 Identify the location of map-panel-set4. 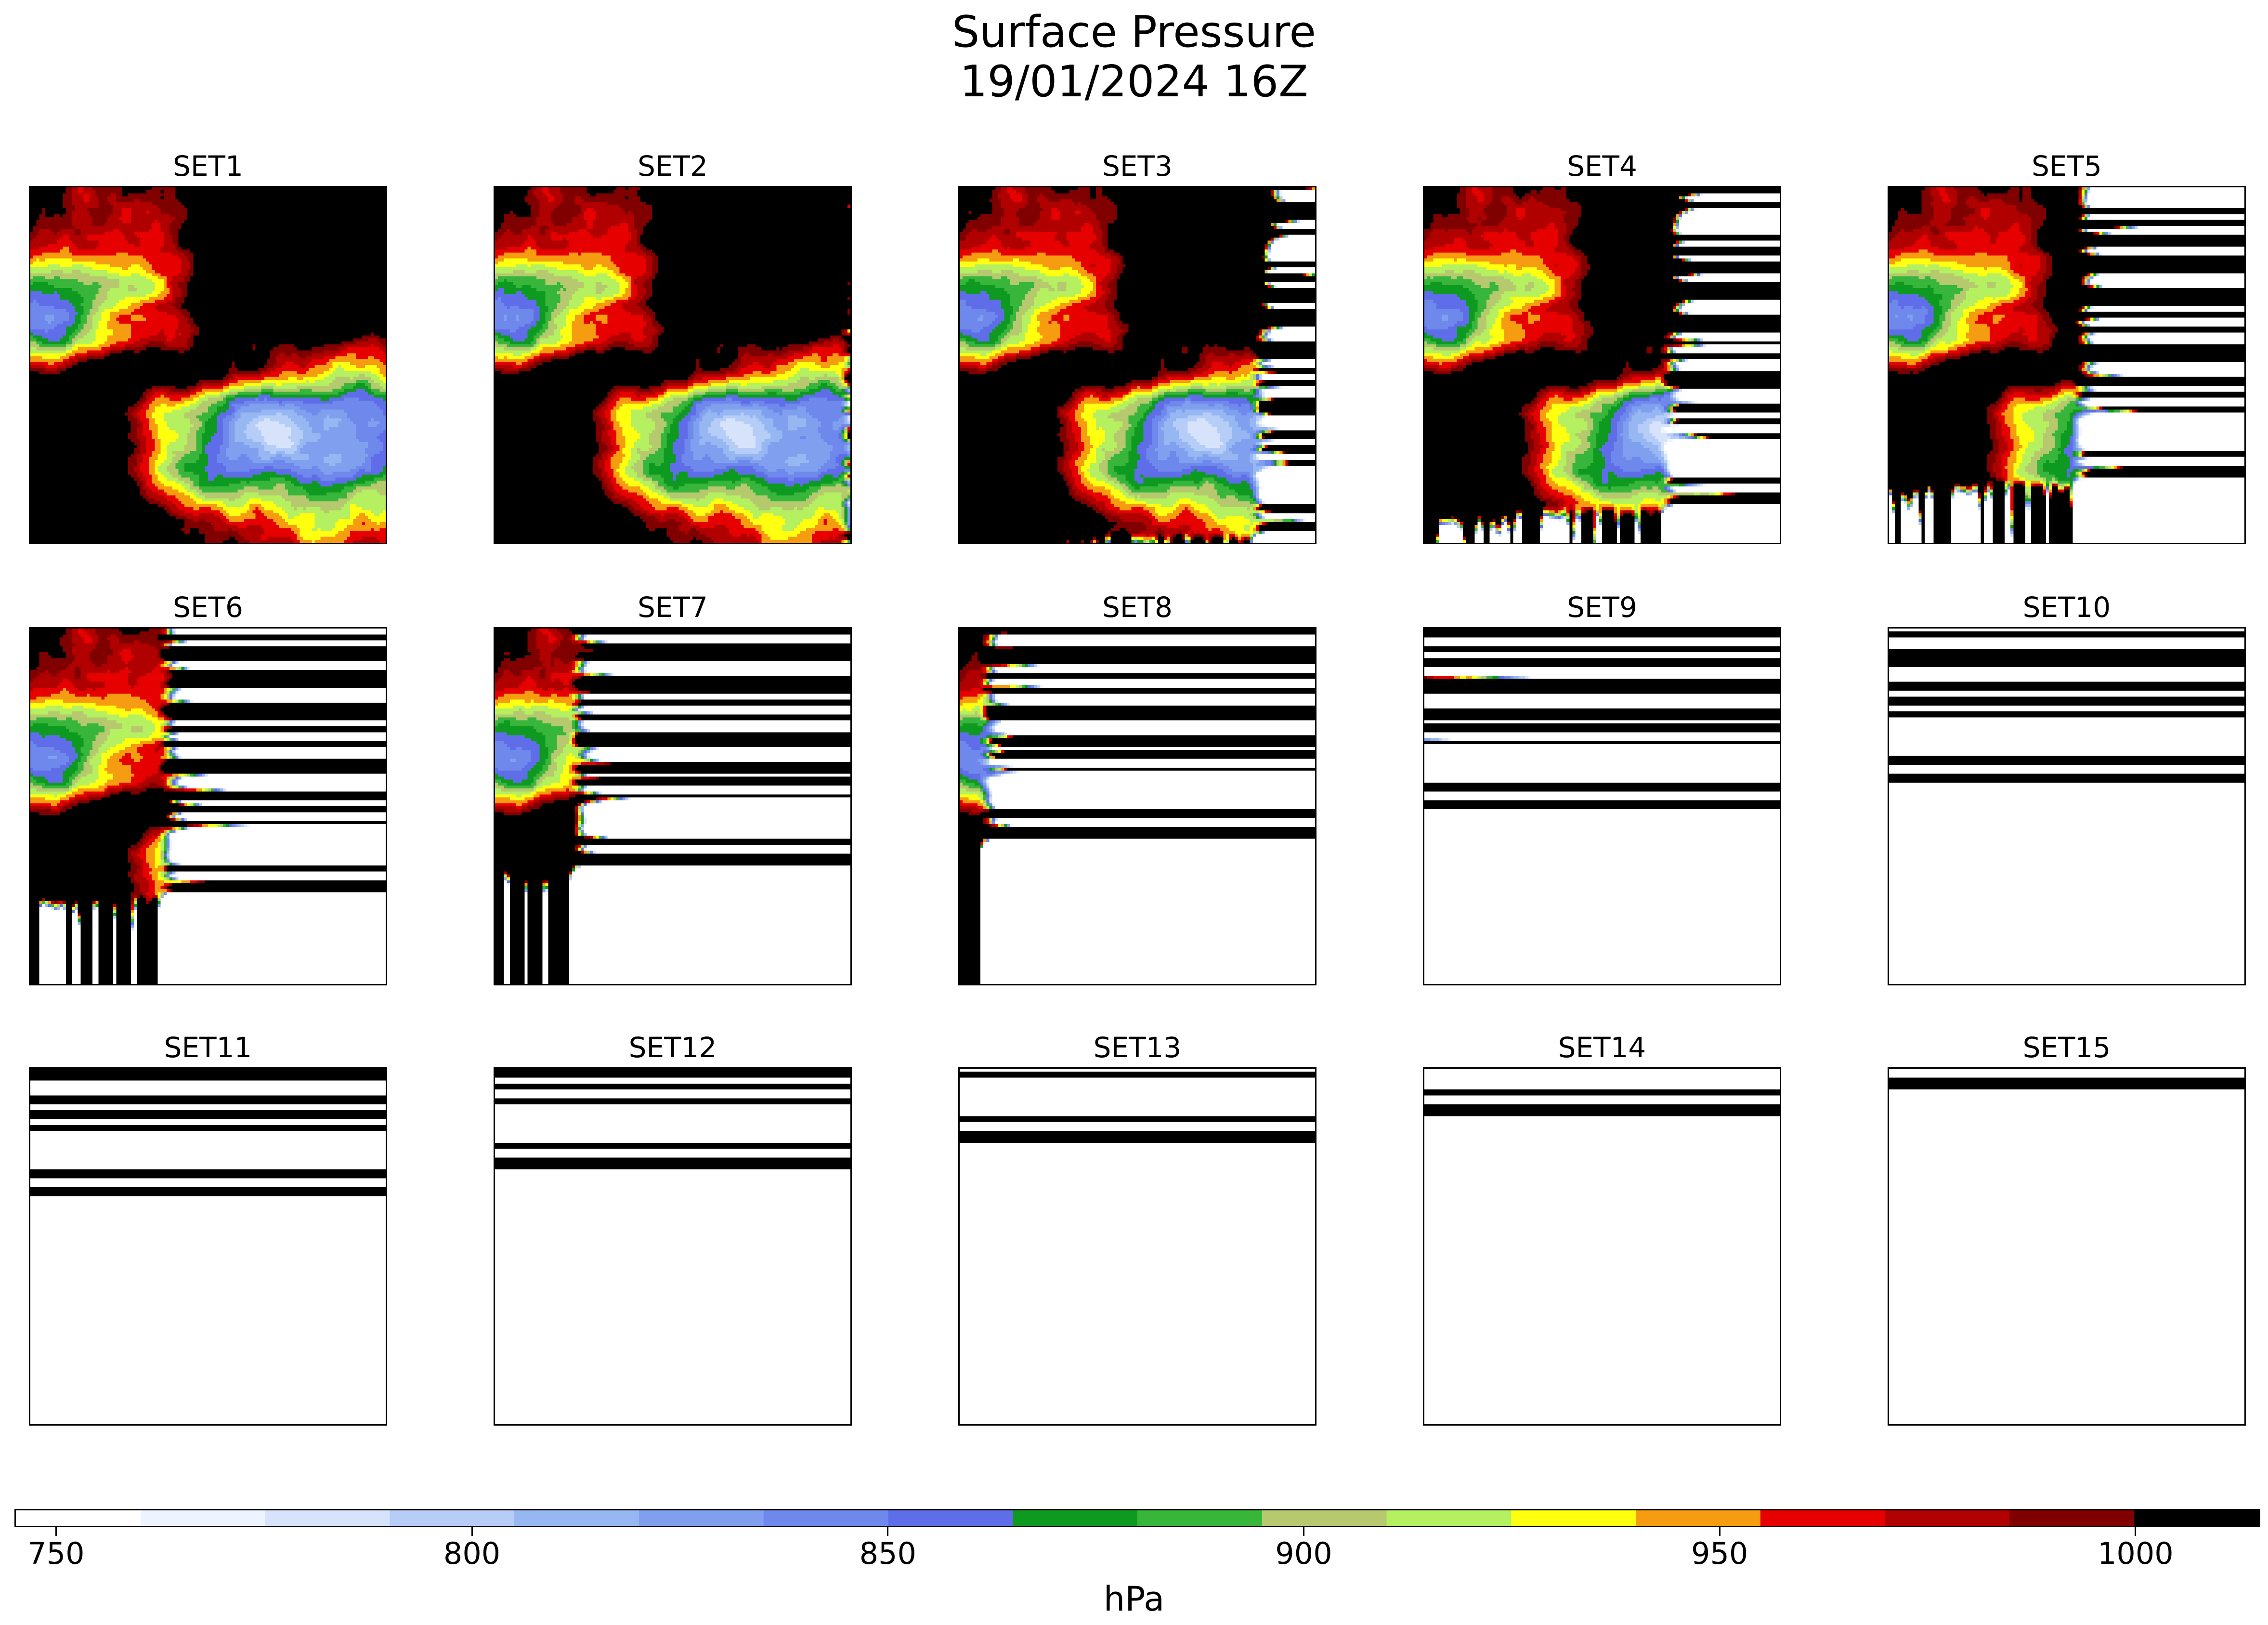
(1602, 365).